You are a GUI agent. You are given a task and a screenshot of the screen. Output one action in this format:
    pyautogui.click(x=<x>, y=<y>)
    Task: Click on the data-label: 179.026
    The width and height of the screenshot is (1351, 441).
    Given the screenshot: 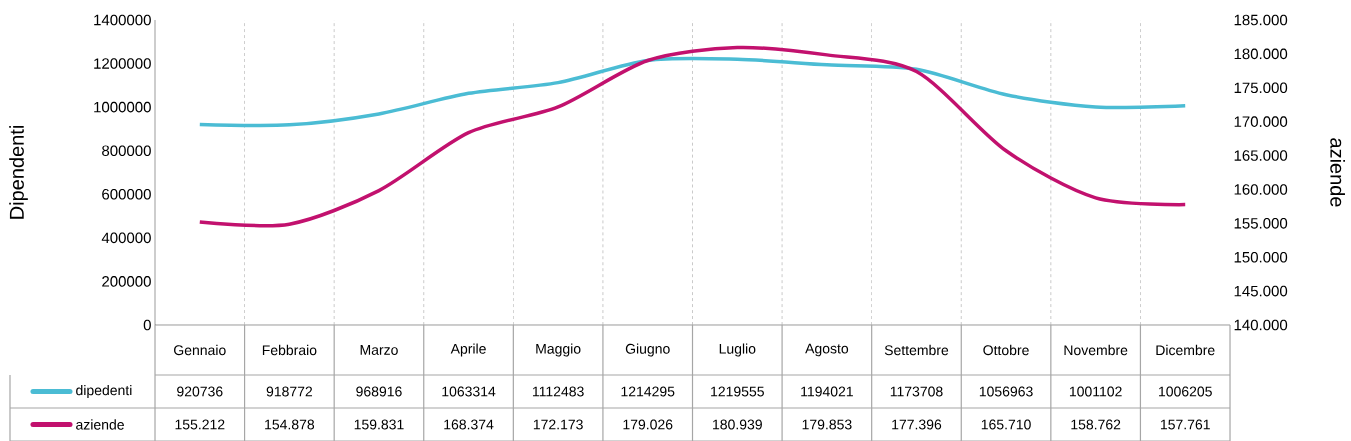 What is the action you would take?
    pyautogui.click(x=648, y=424)
    